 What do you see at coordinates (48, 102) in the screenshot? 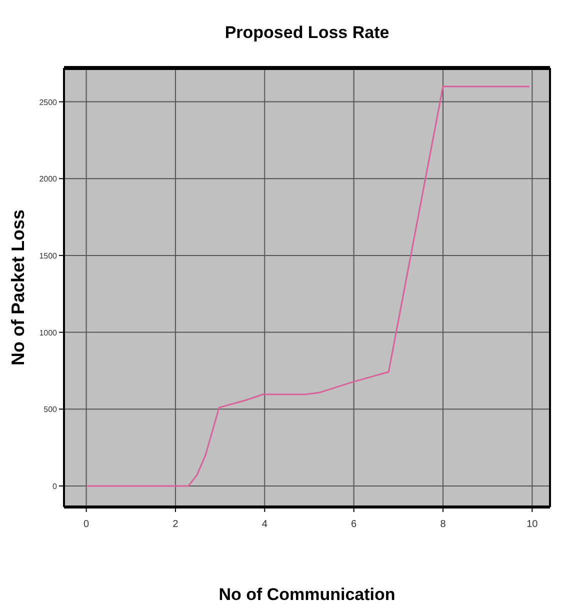
I see `y-tick-label: 2500` at bounding box center [48, 102].